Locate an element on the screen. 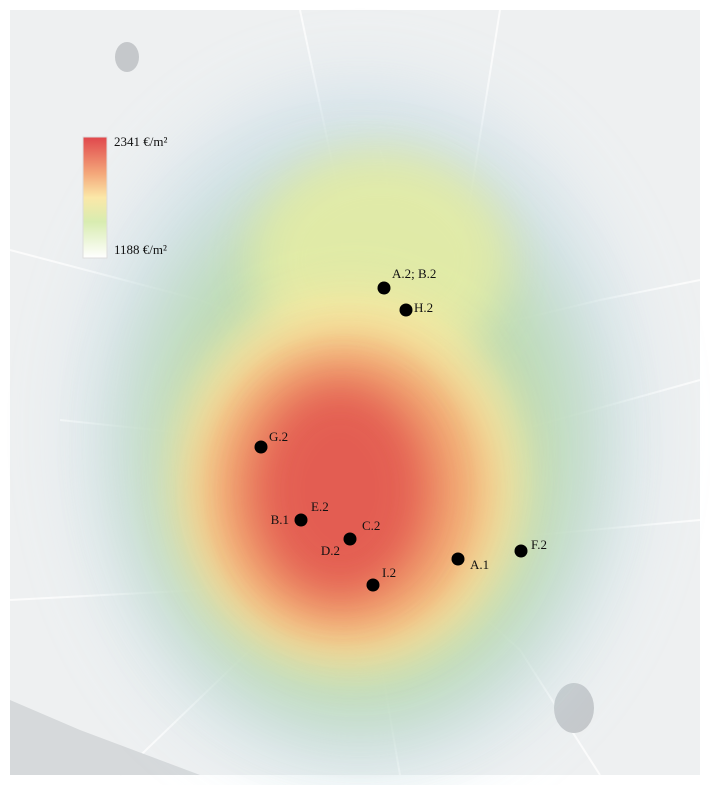 The height and width of the screenshot is (790, 710). point-label: E.2 is located at coordinates (320, 506).